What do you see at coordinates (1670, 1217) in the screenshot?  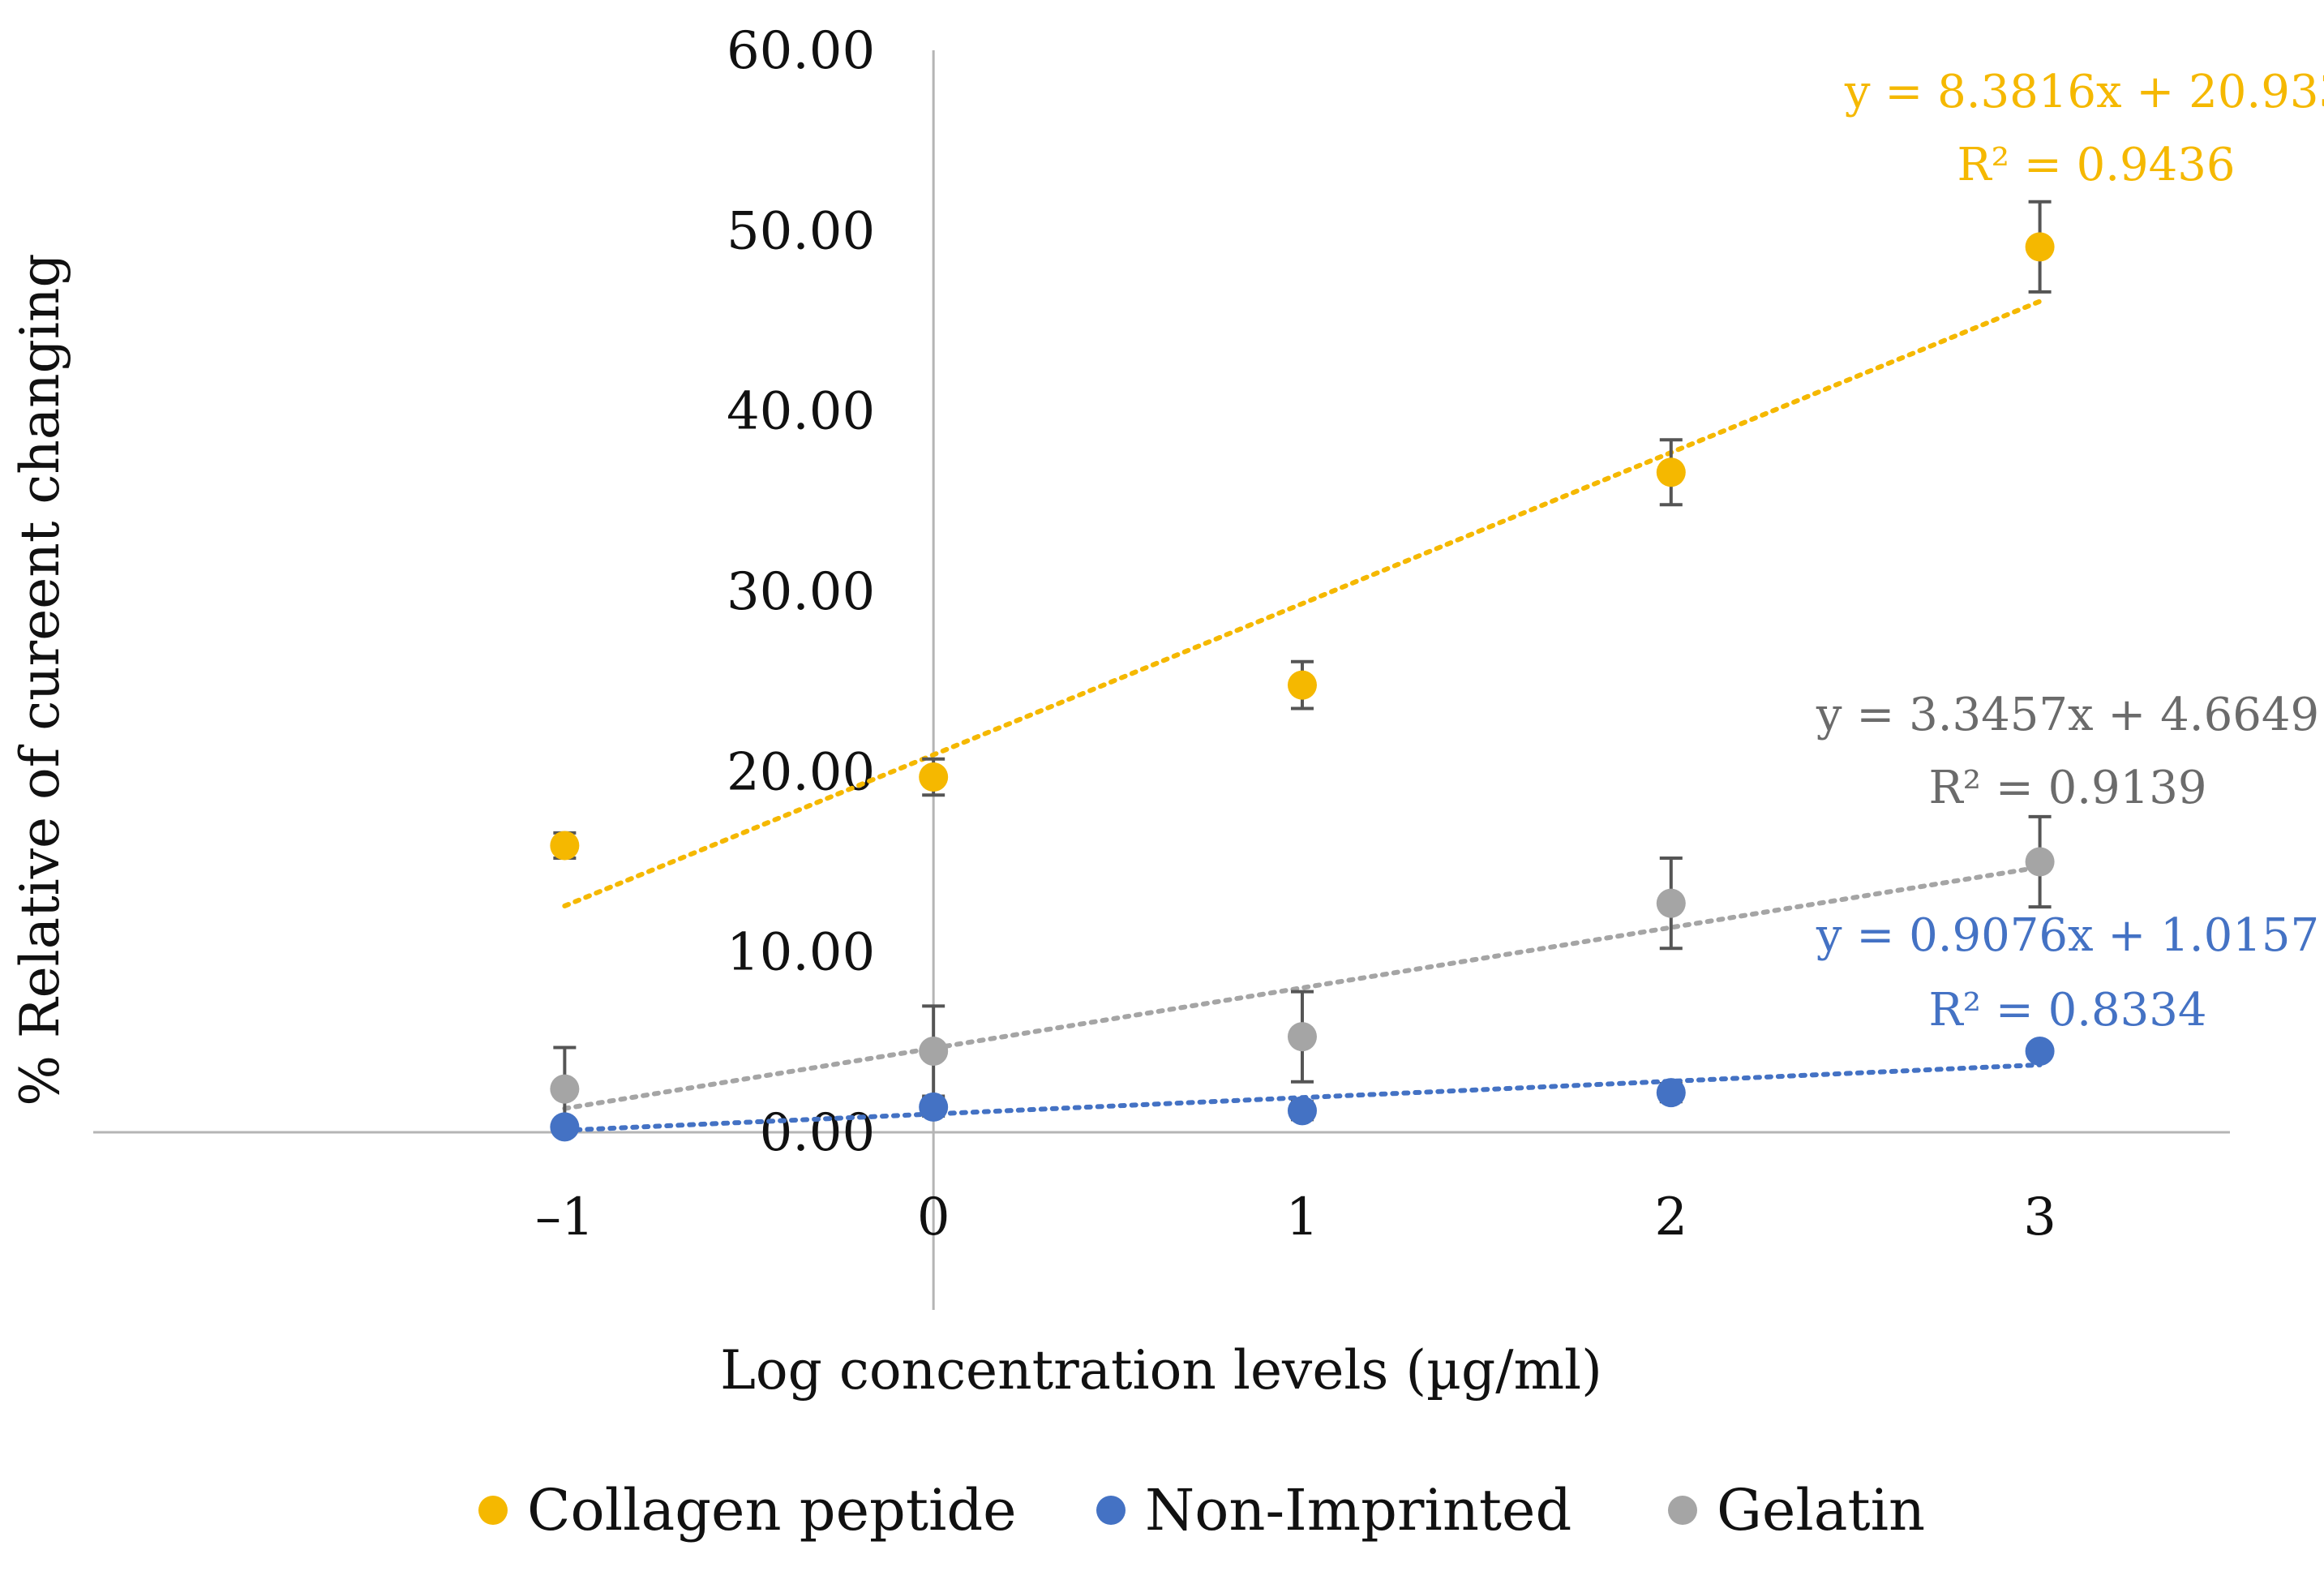 I see `x-tick-label: 2` at bounding box center [1670, 1217].